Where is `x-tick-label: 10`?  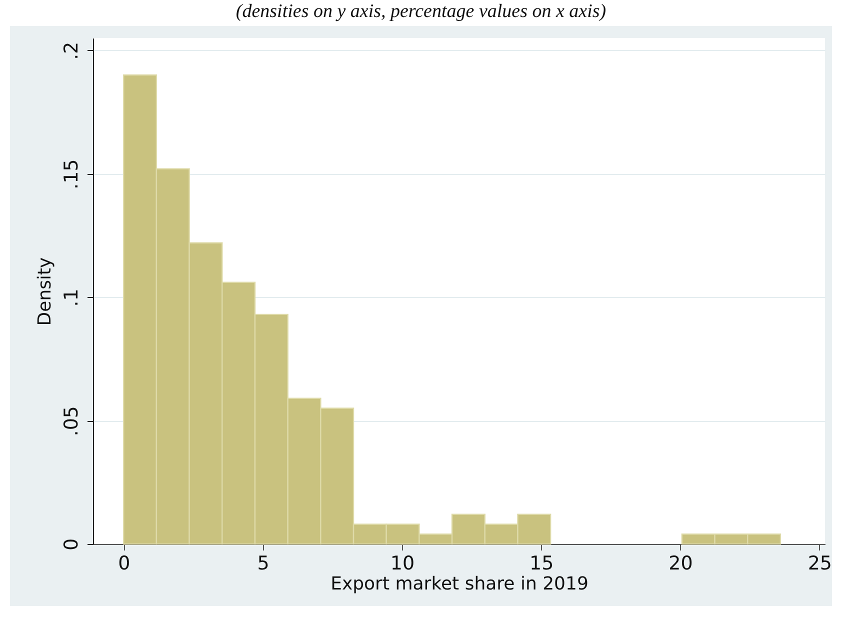 x-tick-label: 10 is located at coordinates (402, 563).